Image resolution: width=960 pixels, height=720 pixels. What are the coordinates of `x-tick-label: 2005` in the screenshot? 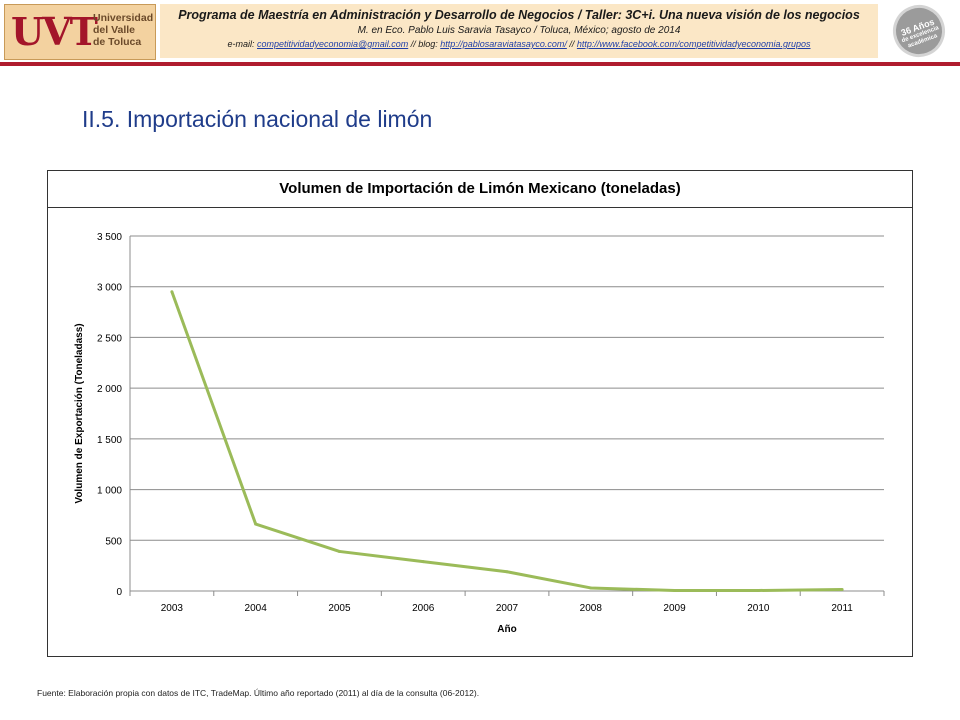 It's located at (339, 608).